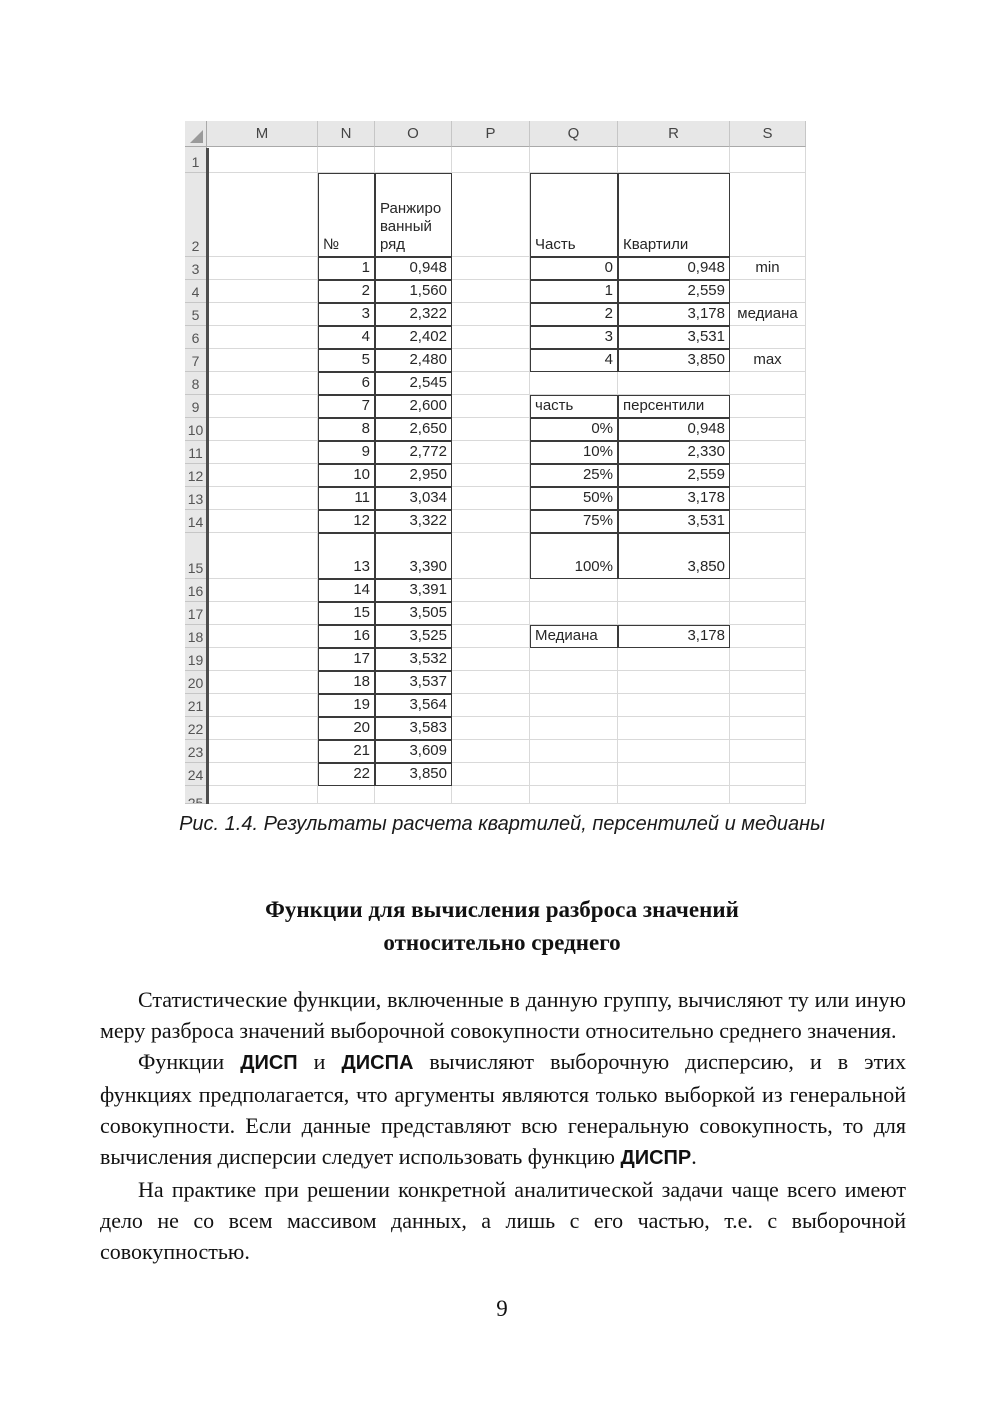  What do you see at coordinates (674, 498) in the screenshot?
I see `spreadsheet-cell-r13: 3,178` at bounding box center [674, 498].